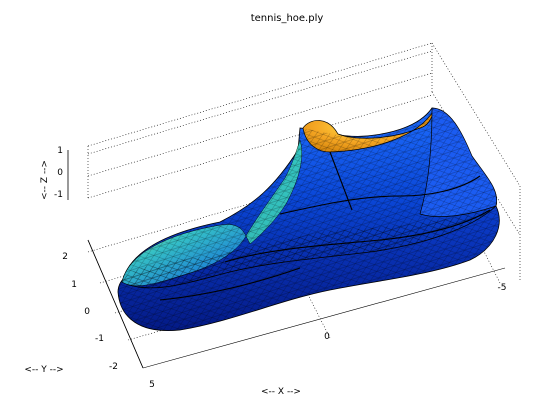  I want to click on z-axis: 1 0 -1 <-- Z -->, so click(54, 173).